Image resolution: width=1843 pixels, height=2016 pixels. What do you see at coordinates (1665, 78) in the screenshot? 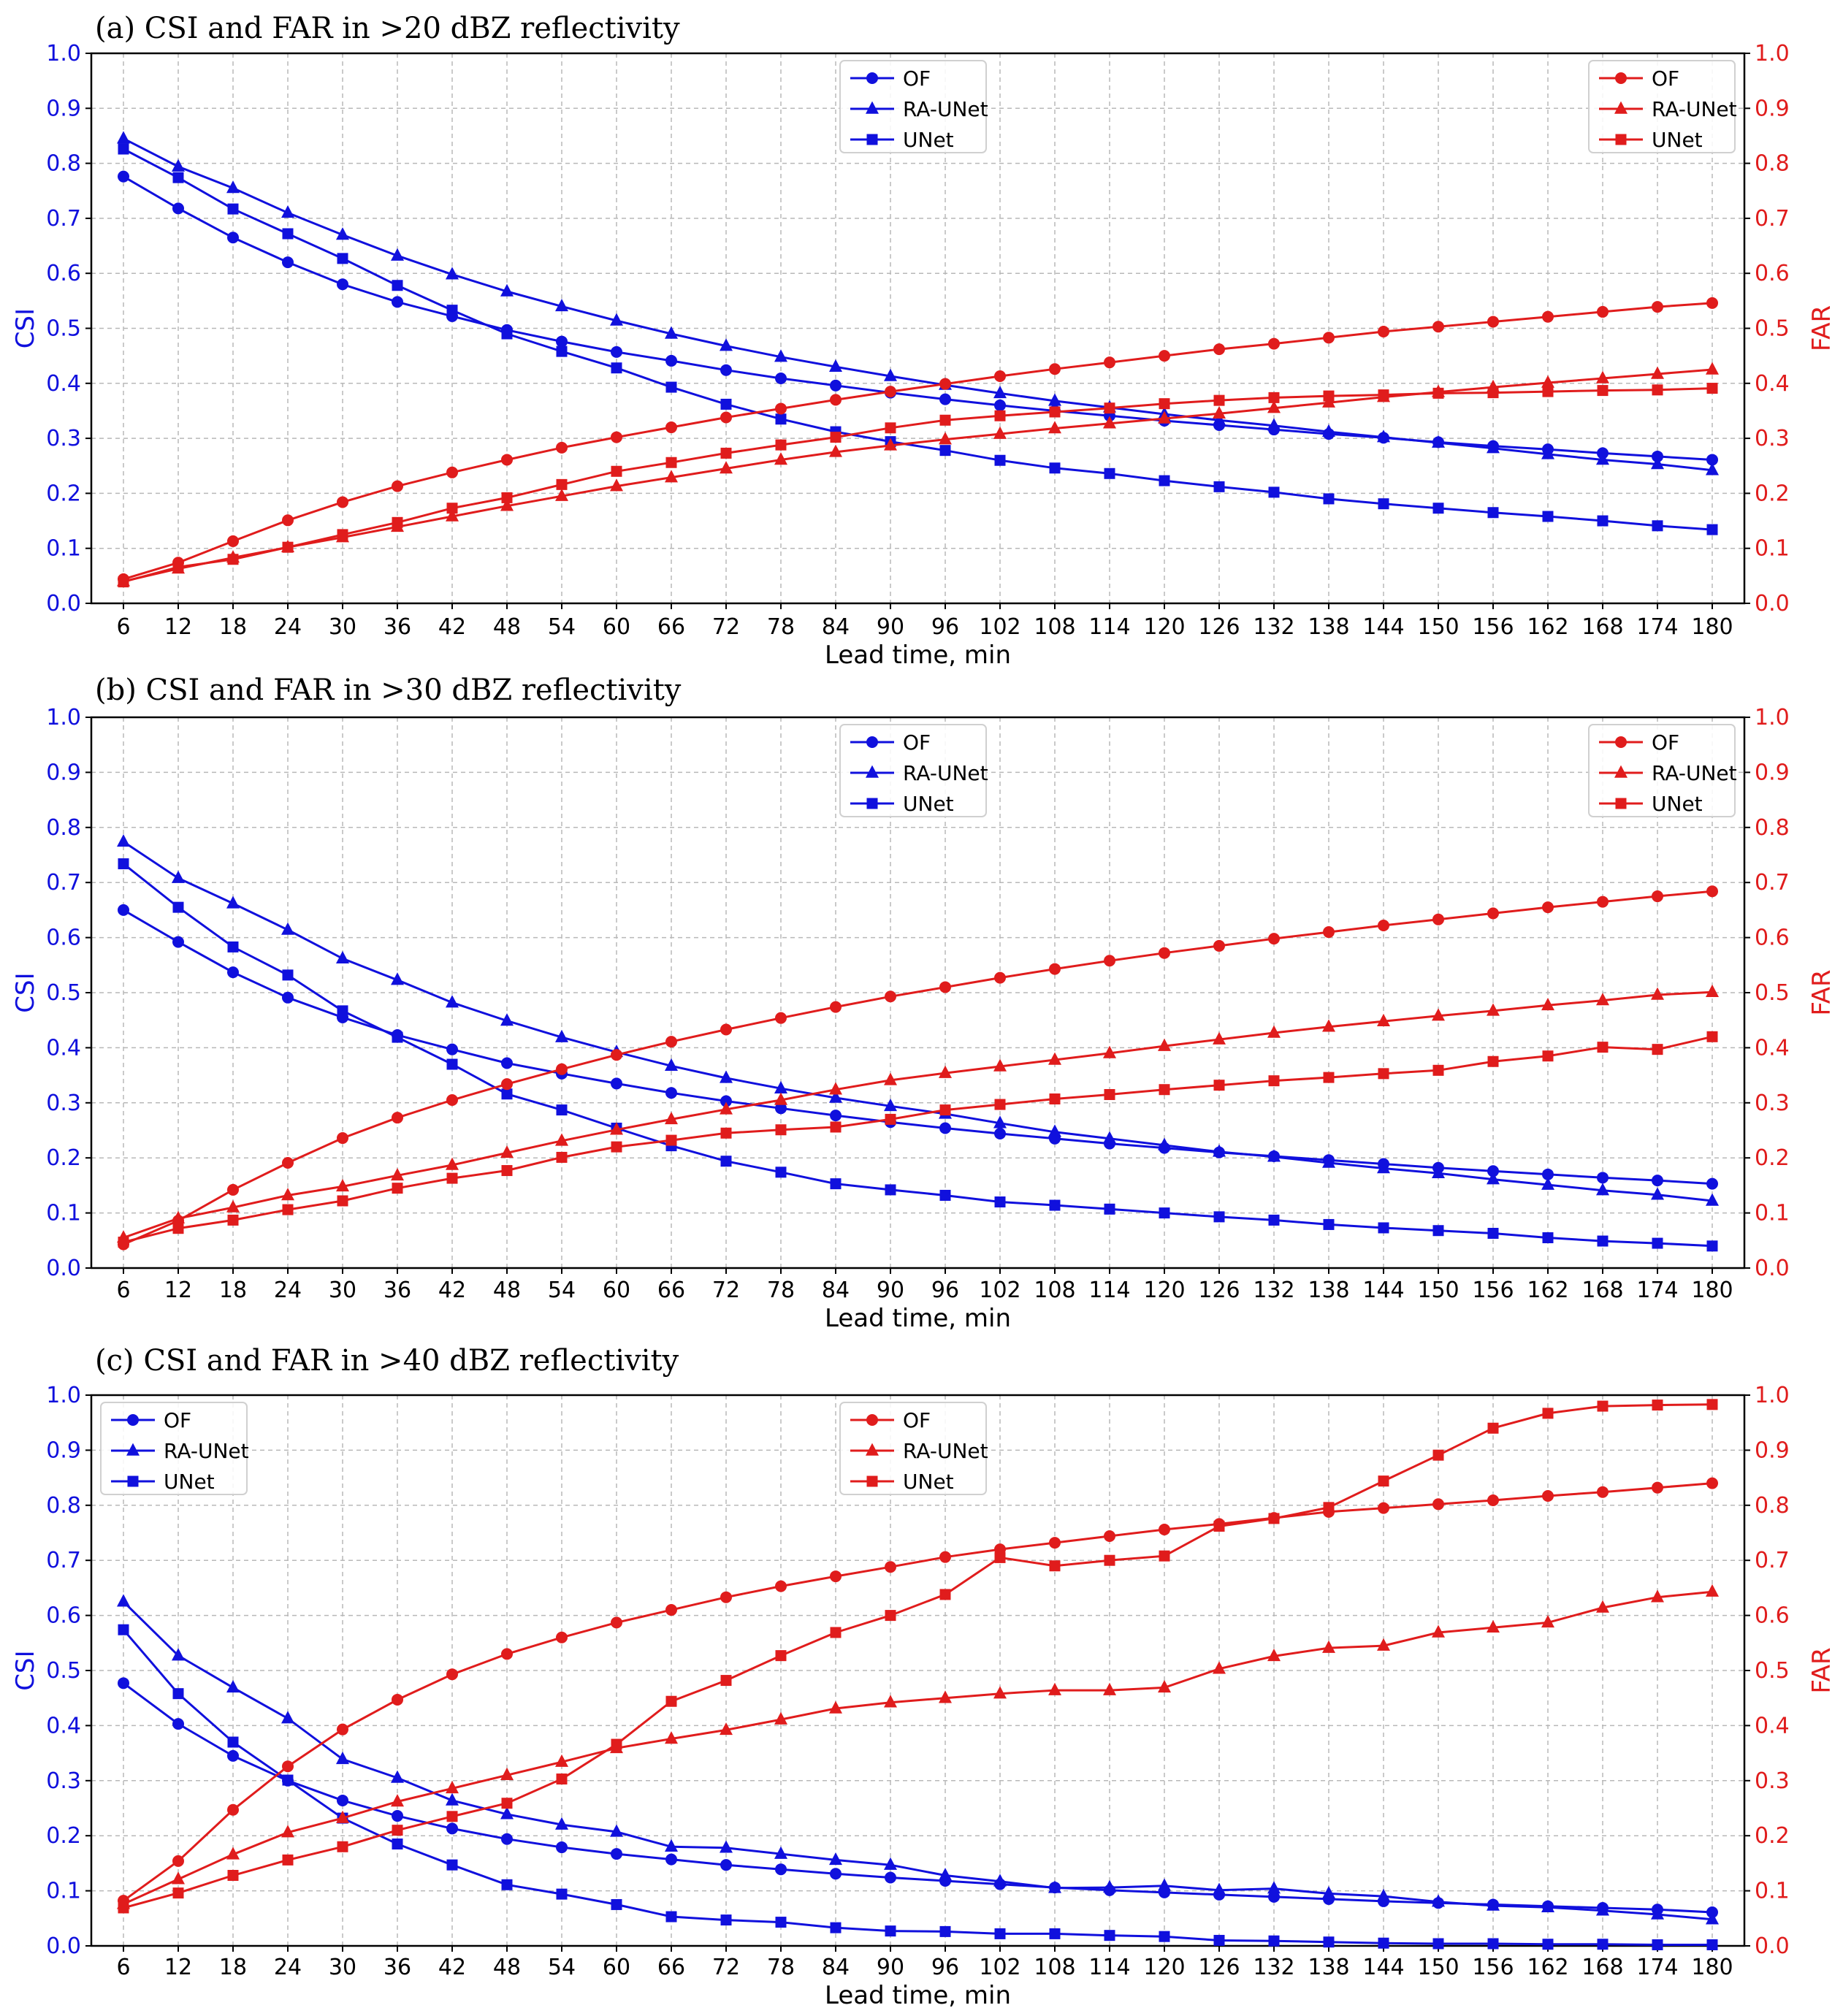
I see `legend-label: OF` at bounding box center [1665, 78].